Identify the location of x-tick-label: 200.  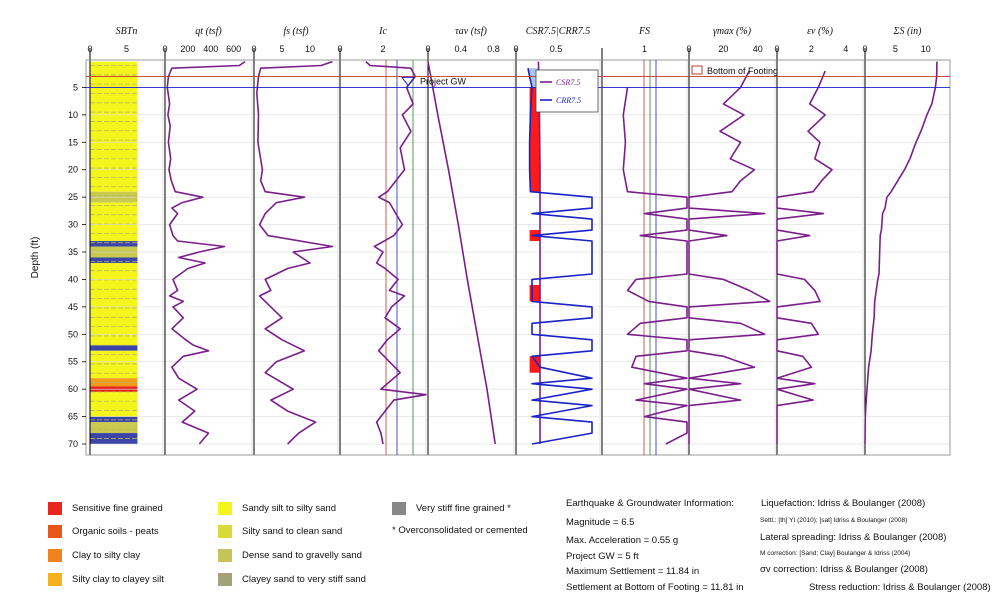
(187, 49).